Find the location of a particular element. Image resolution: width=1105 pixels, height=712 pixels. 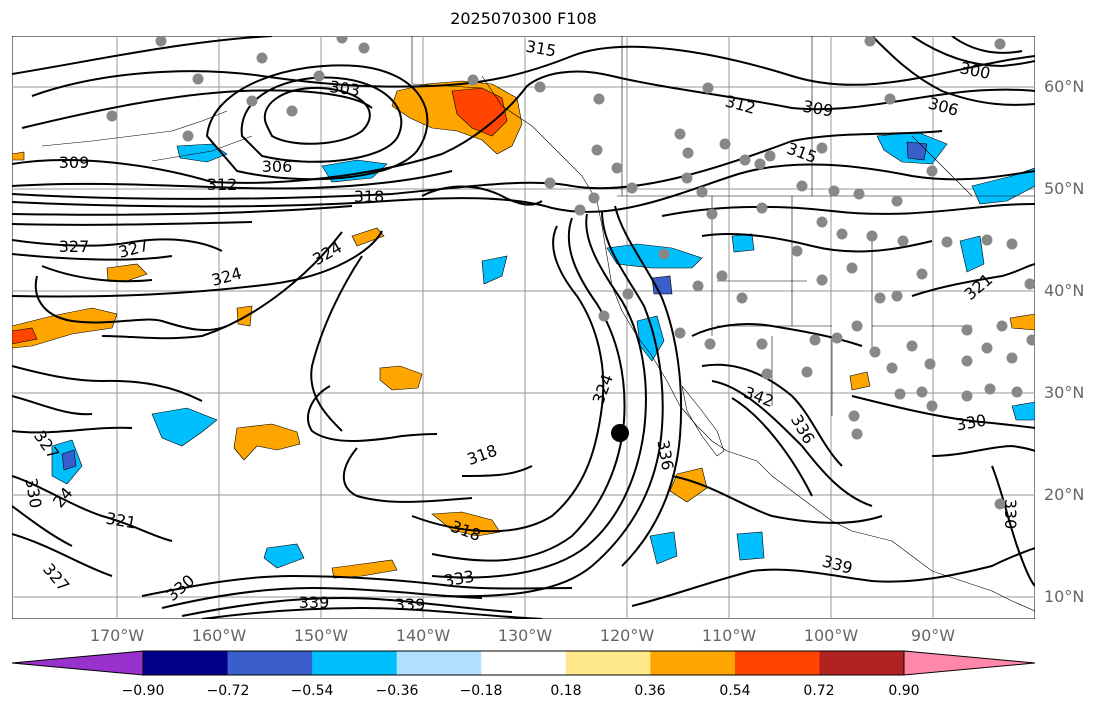

colorbar-under-extend is located at coordinates (77, 663).